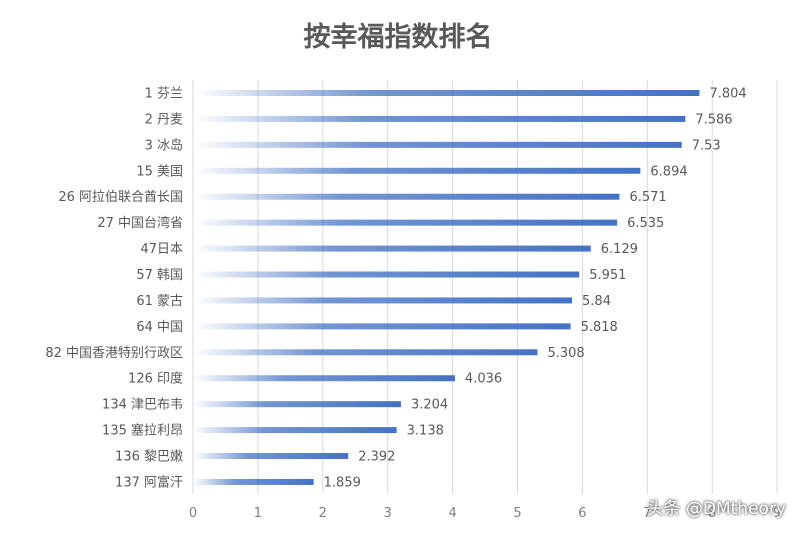  What do you see at coordinates (149, 457) in the screenshot?
I see `category-label: 136 黎巴嫩` at bounding box center [149, 457].